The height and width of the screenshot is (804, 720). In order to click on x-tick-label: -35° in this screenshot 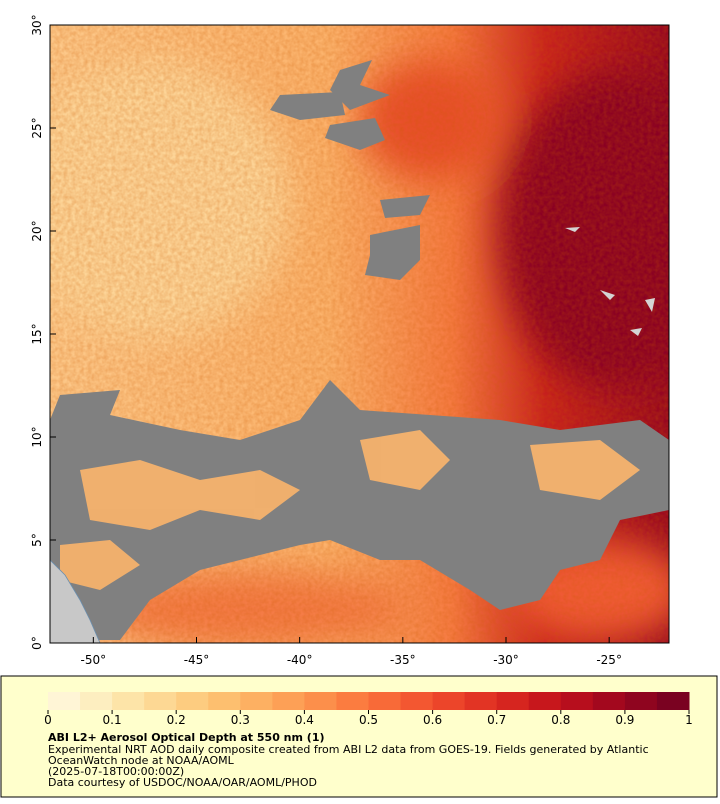, I will do `click(403, 660)`.